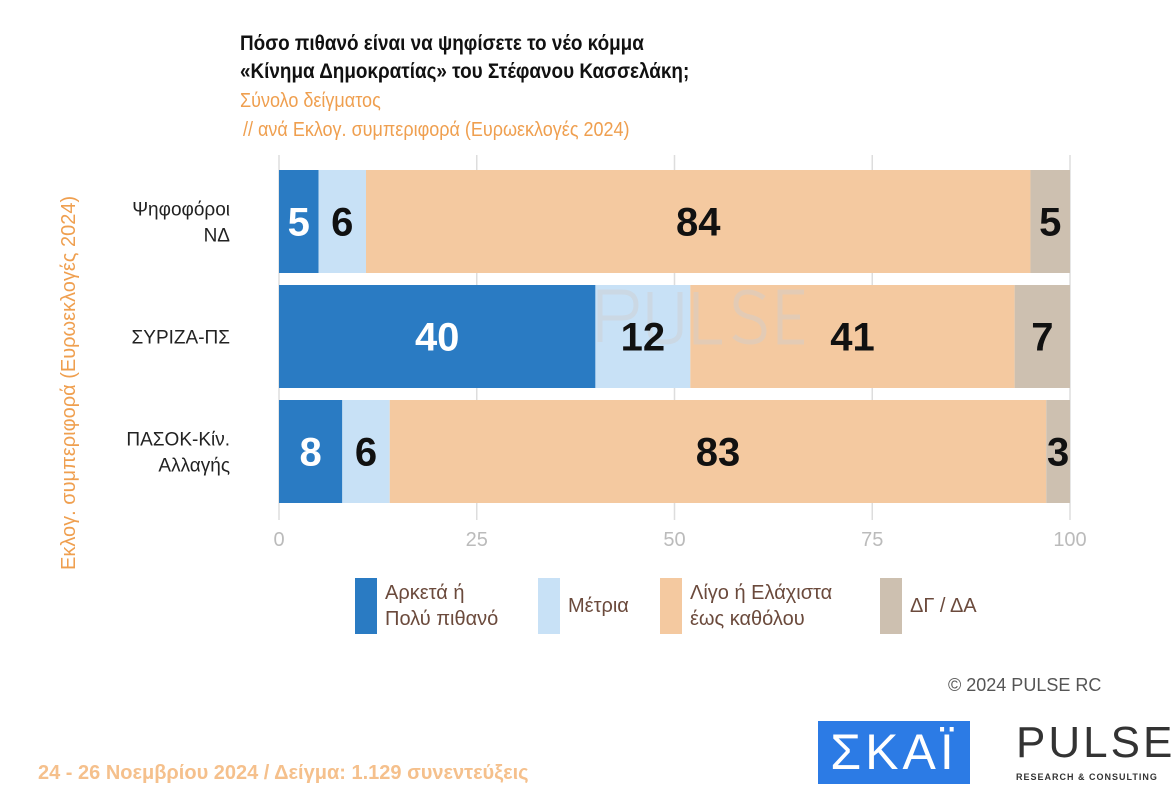  I want to click on data-label: 84, so click(698, 223).